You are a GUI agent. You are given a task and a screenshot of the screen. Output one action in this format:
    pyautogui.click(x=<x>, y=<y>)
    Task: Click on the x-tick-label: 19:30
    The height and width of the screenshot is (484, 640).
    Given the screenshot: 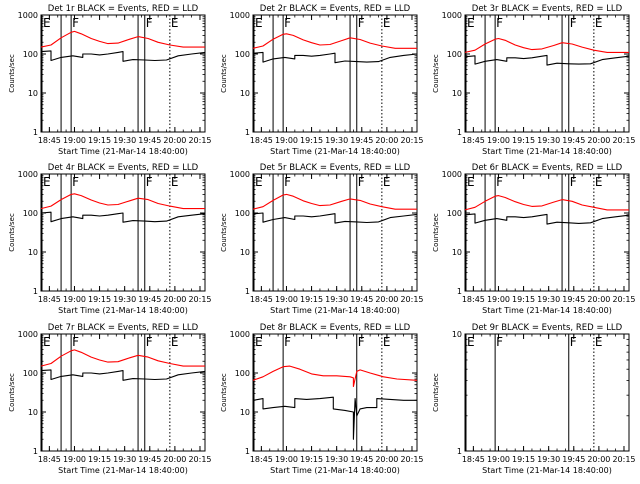 What is the action you would take?
    pyautogui.click(x=336, y=459)
    